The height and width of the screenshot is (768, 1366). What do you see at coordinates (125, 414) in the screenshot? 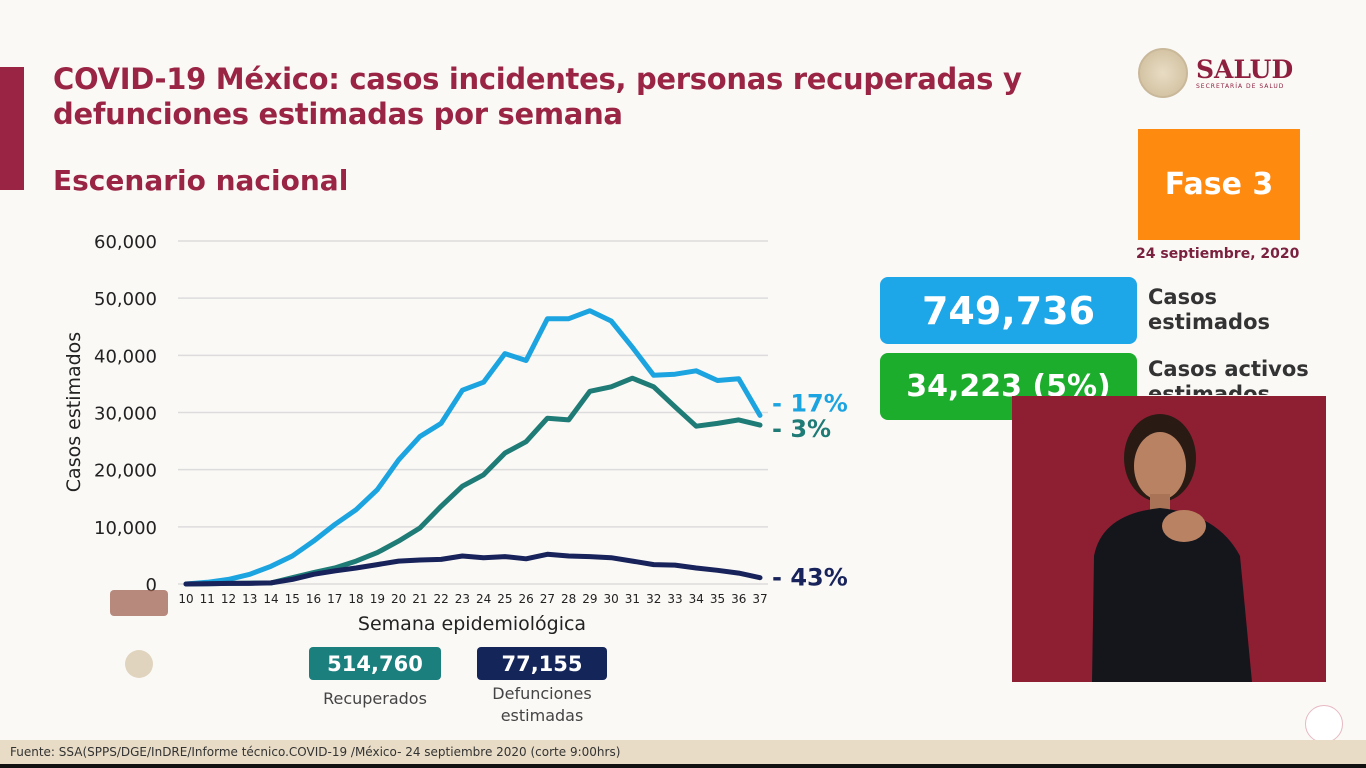
I see `y-tick-label: 30,000` at bounding box center [125, 414].